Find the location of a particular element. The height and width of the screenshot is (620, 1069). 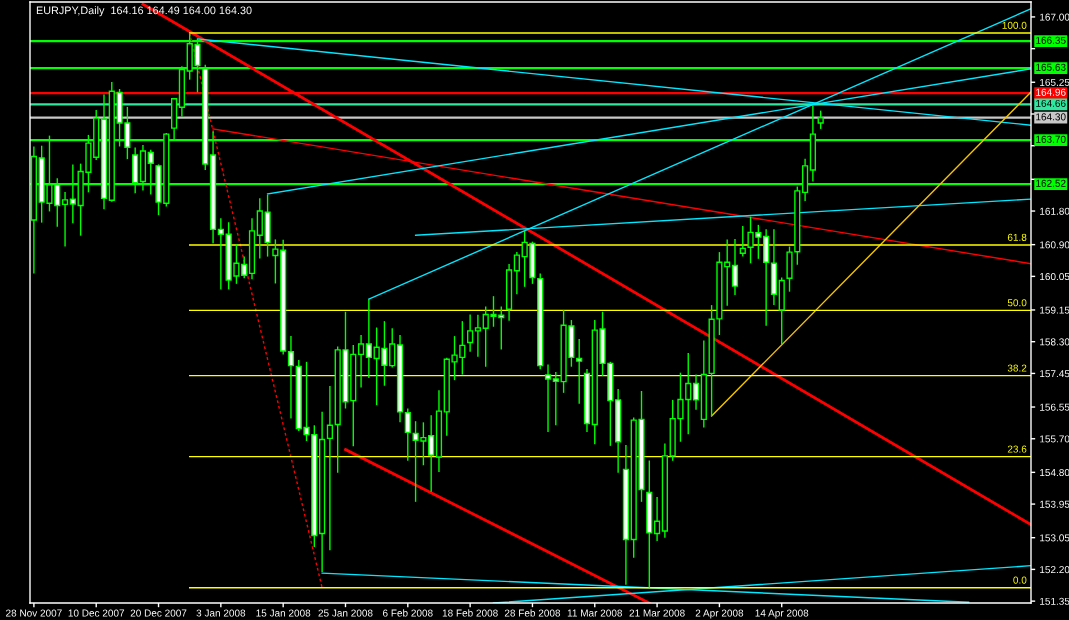

ref-line-label: 162.52 is located at coordinates (1051, 183).